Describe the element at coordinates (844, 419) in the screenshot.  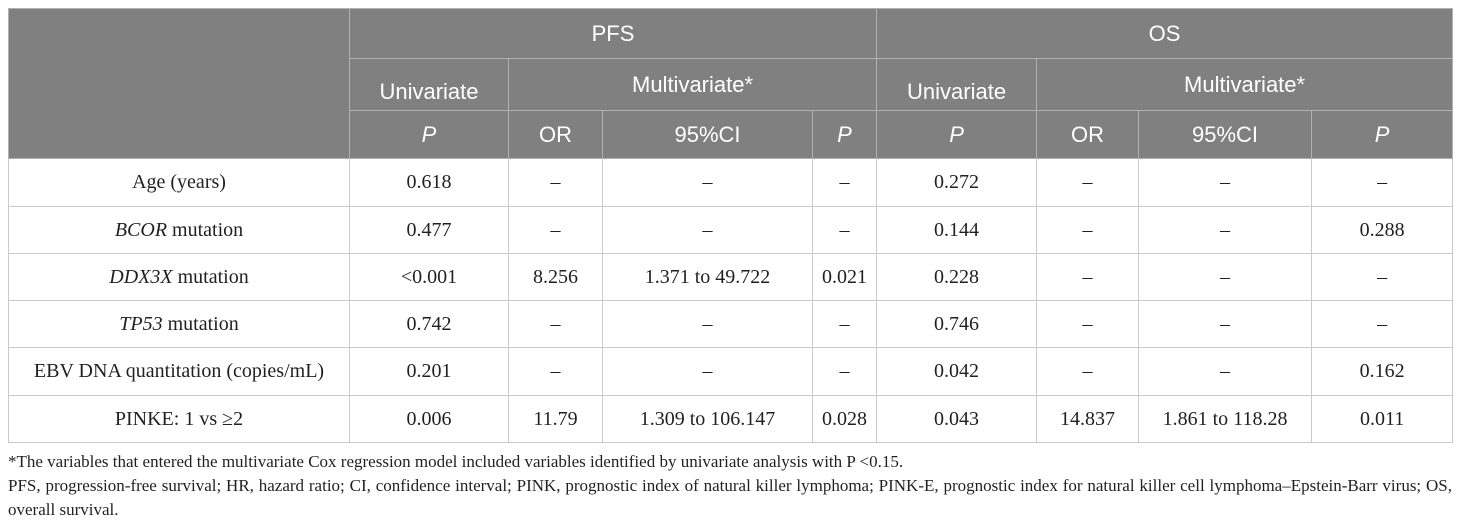
I see `pfs-multivariate-p-cell: 0.028` at that location.